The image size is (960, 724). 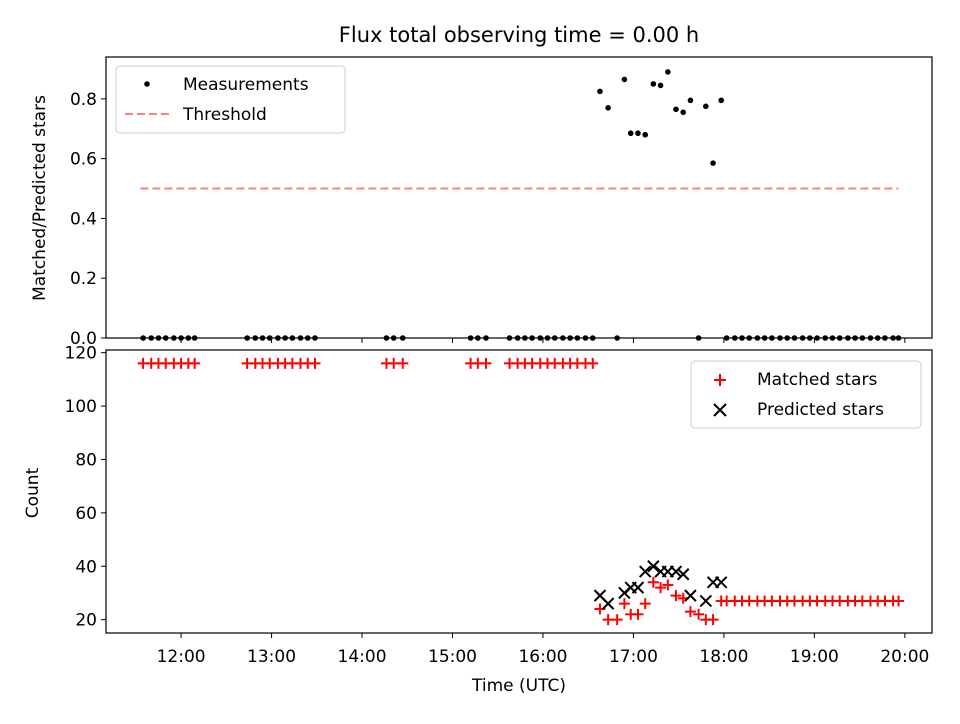 I want to click on x-tick-label: 13:00, so click(x=271, y=657).